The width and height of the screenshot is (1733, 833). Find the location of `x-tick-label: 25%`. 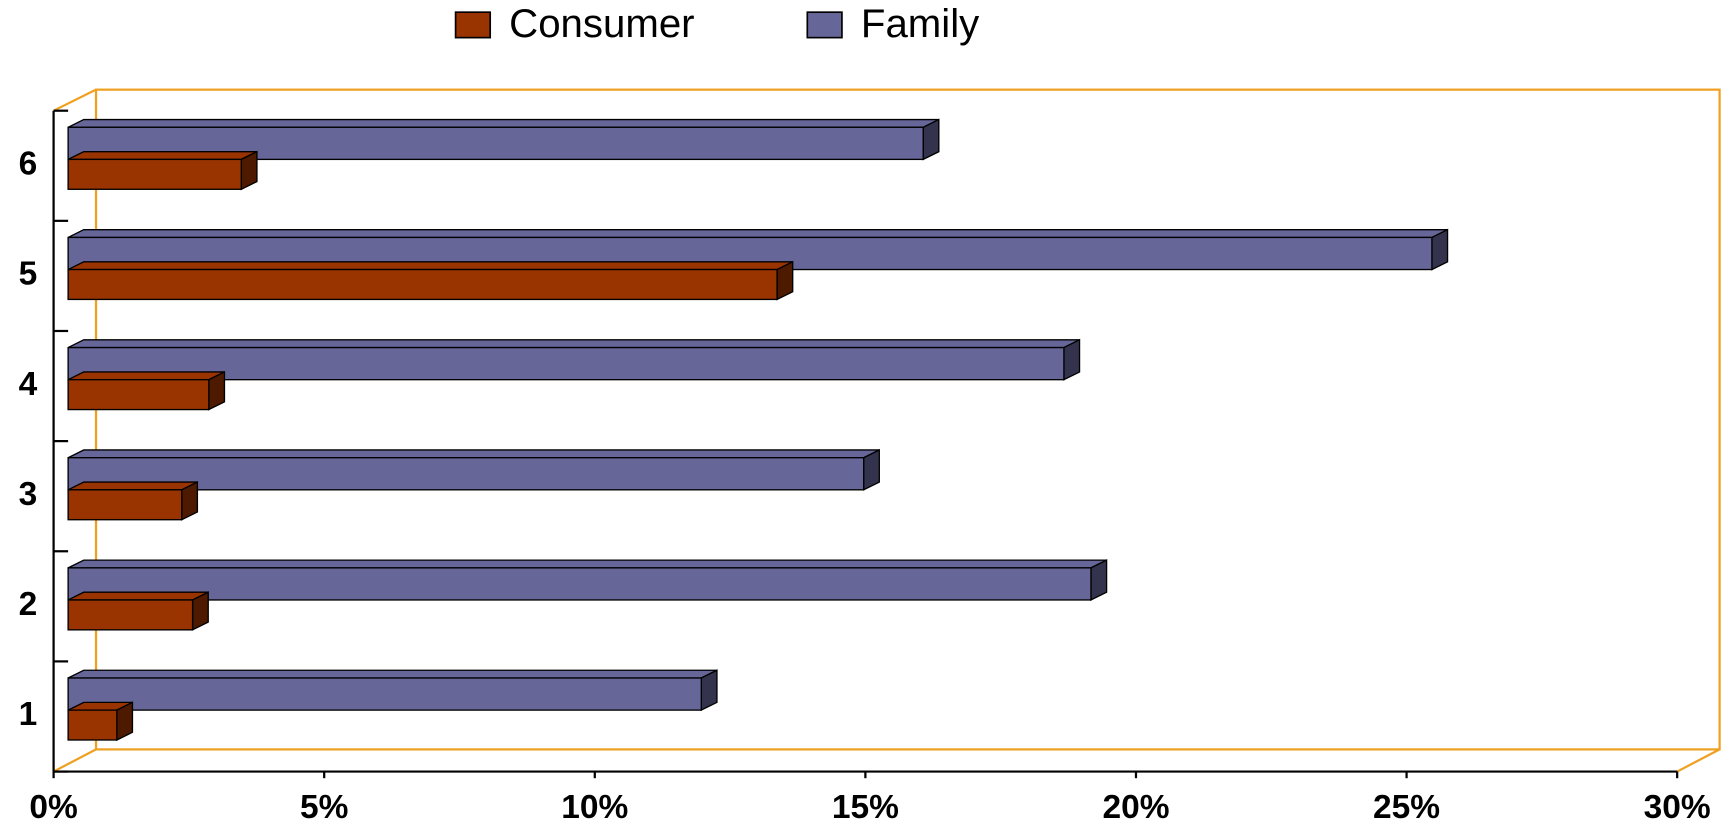

x-tick-label: 25% is located at coordinates (1406, 807).